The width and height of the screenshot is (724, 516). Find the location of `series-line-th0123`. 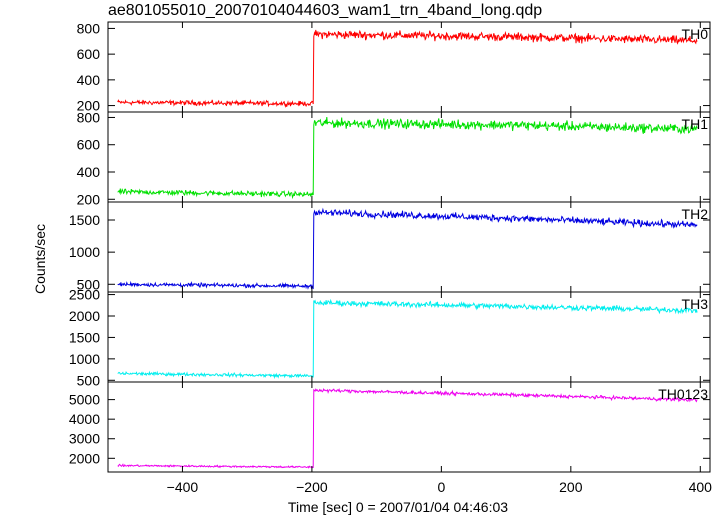

series-line-th0123 is located at coordinates (407, 428).